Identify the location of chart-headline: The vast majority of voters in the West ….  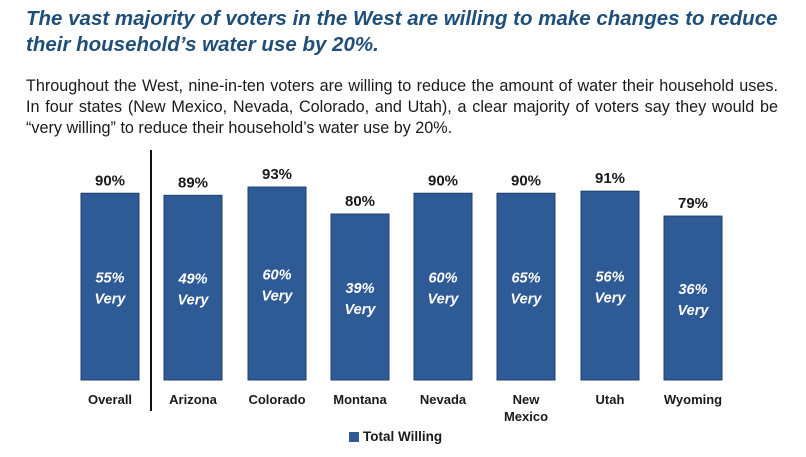
(402, 31).